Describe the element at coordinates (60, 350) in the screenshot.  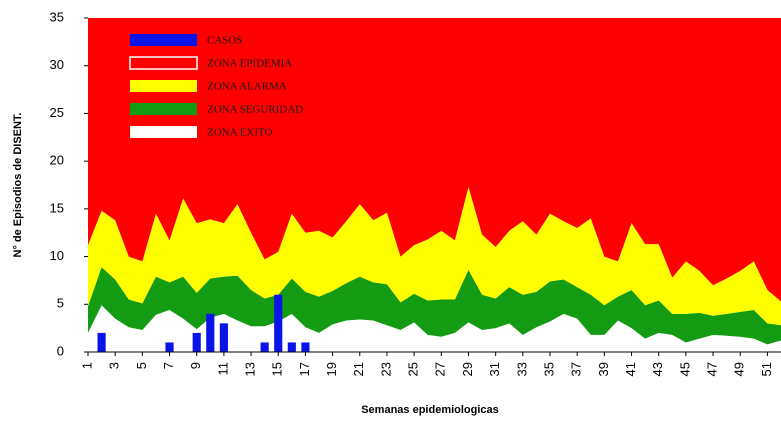
I see `y-tick-label: 0` at that location.